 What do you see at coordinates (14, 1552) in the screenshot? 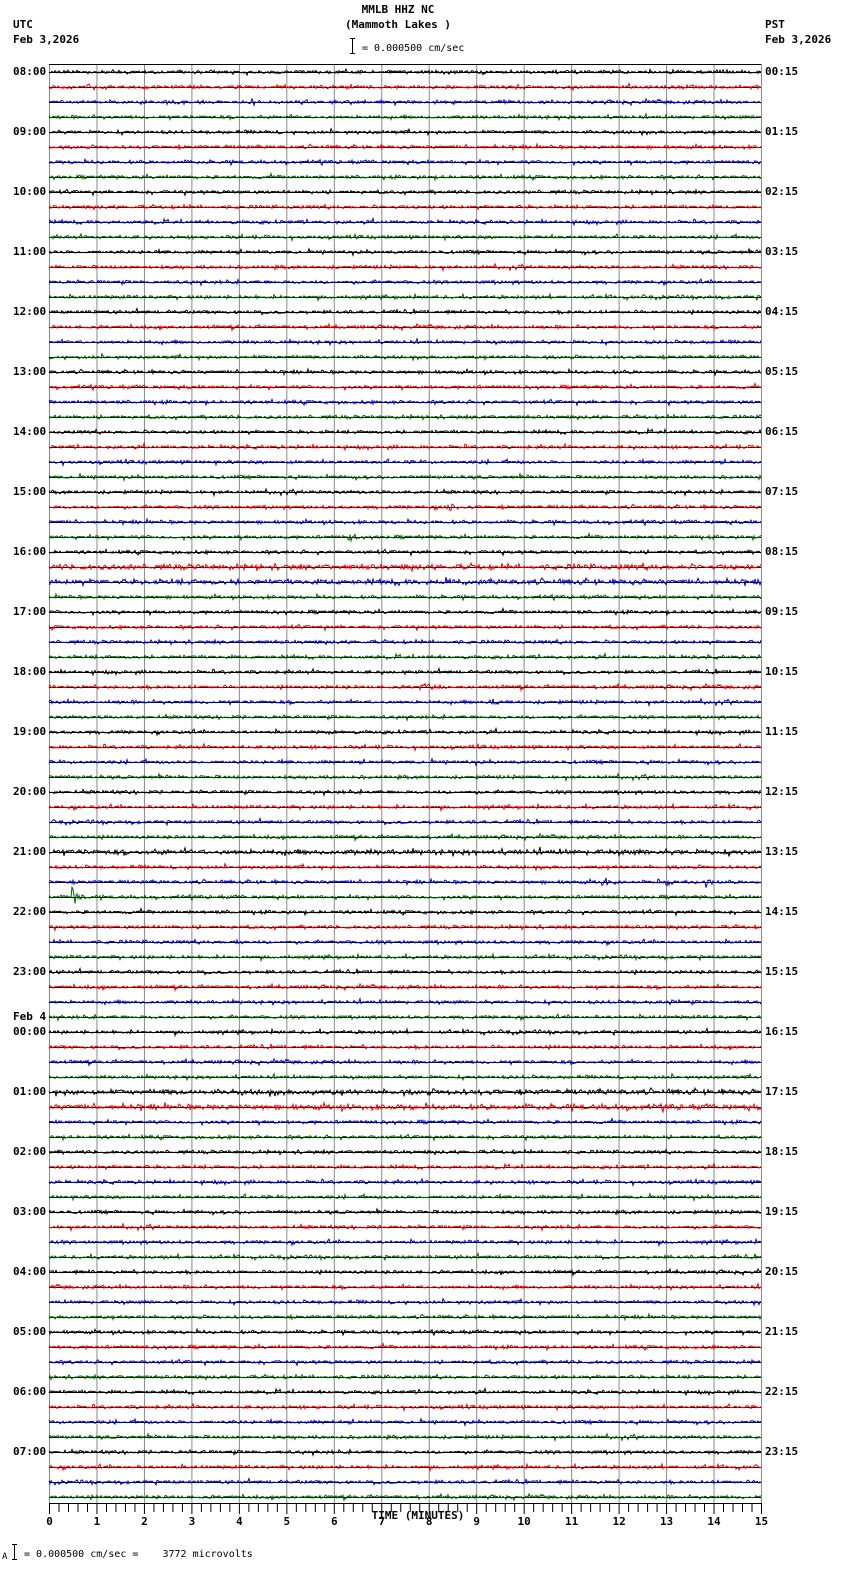
I see `footer-scale-bar-icon` at bounding box center [14, 1552].